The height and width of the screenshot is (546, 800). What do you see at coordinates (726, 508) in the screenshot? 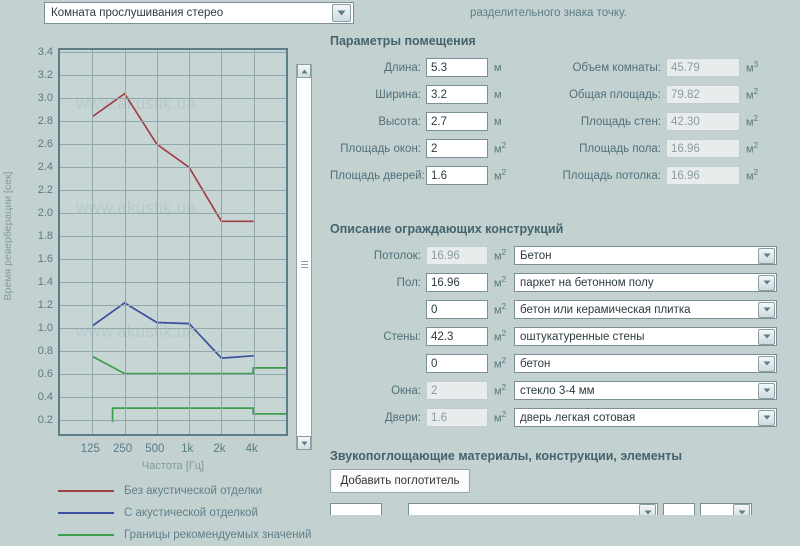
I see `absorber-extra-select` at bounding box center [726, 508].